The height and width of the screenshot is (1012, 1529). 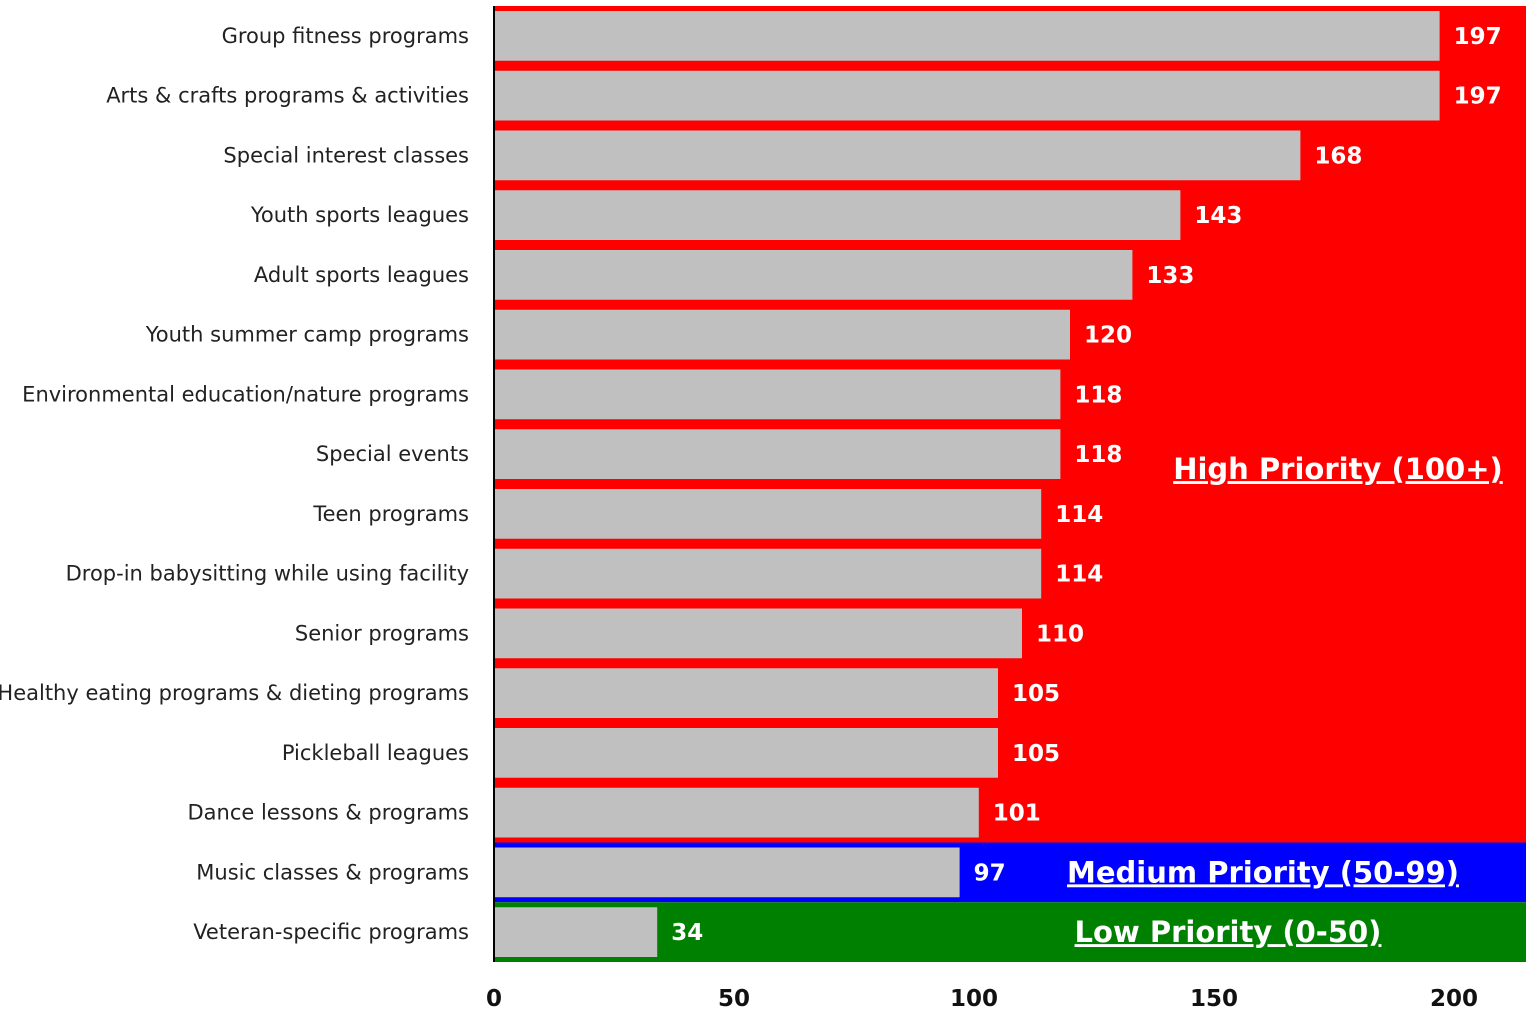 What do you see at coordinates (777, 454) in the screenshot?
I see `bar-special-events` at bounding box center [777, 454].